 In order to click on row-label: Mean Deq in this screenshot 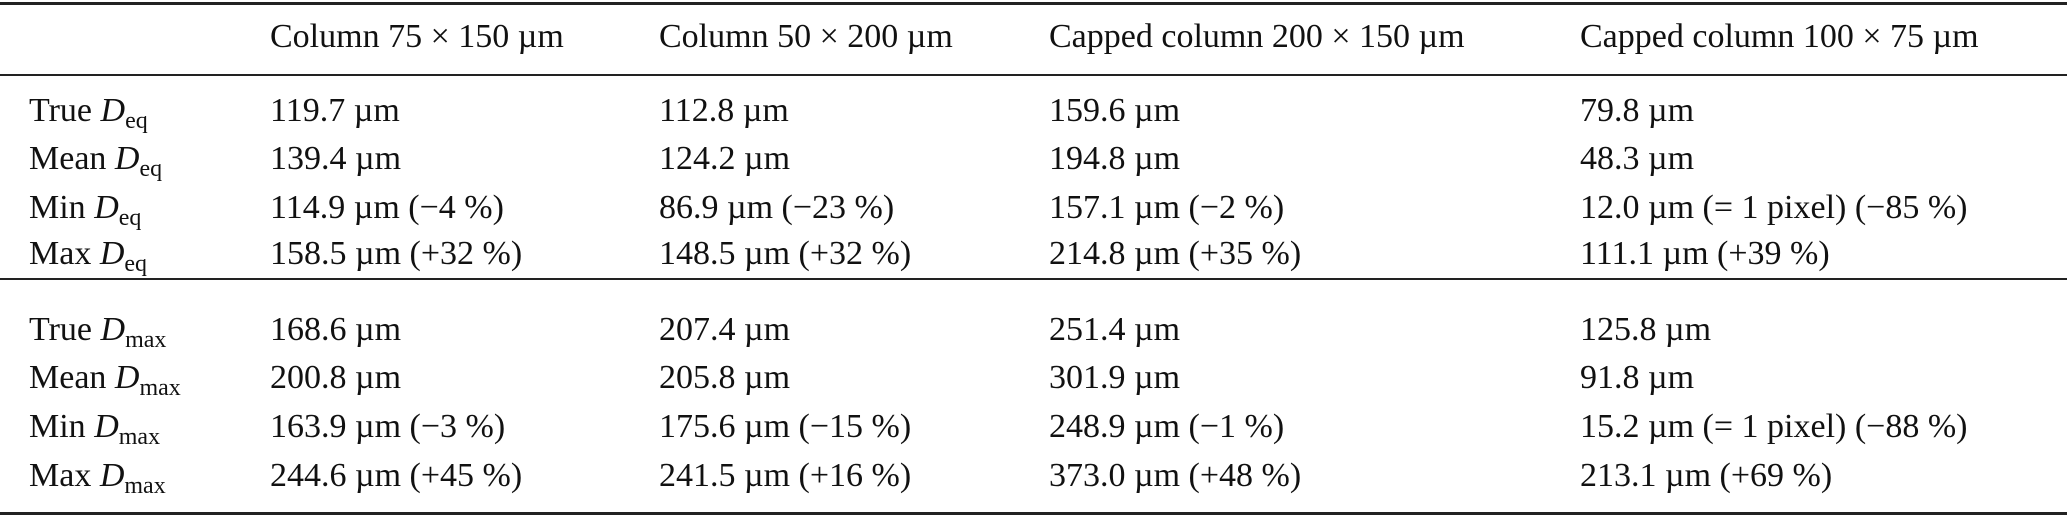, I will do `click(95, 161)`.